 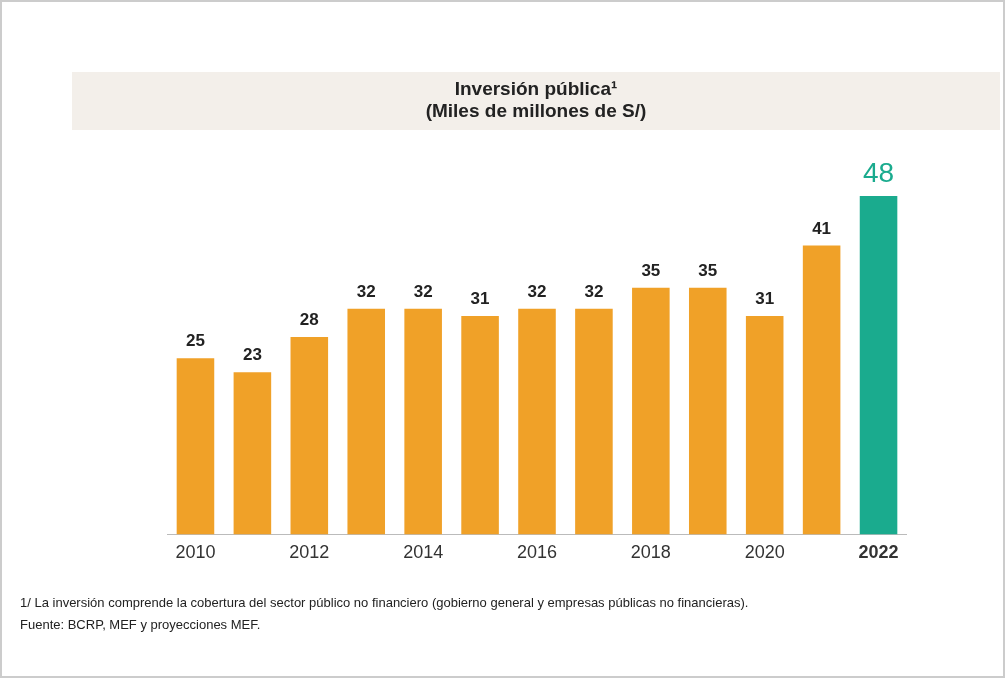 What do you see at coordinates (252, 355) in the screenshot?
I see `data-label: 23` at bounding box center [252, 355].